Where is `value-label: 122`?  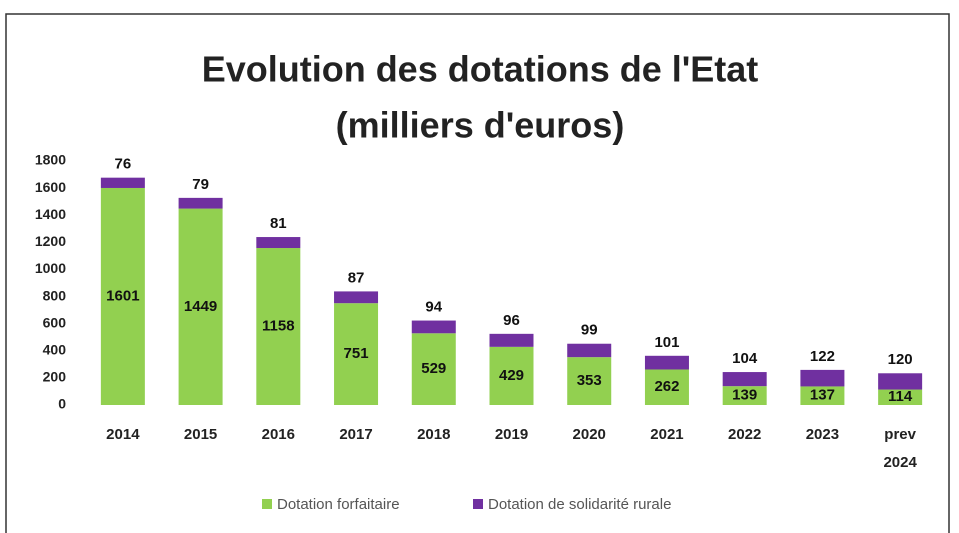 value-label: 122 is located at coordinates (822, 356).